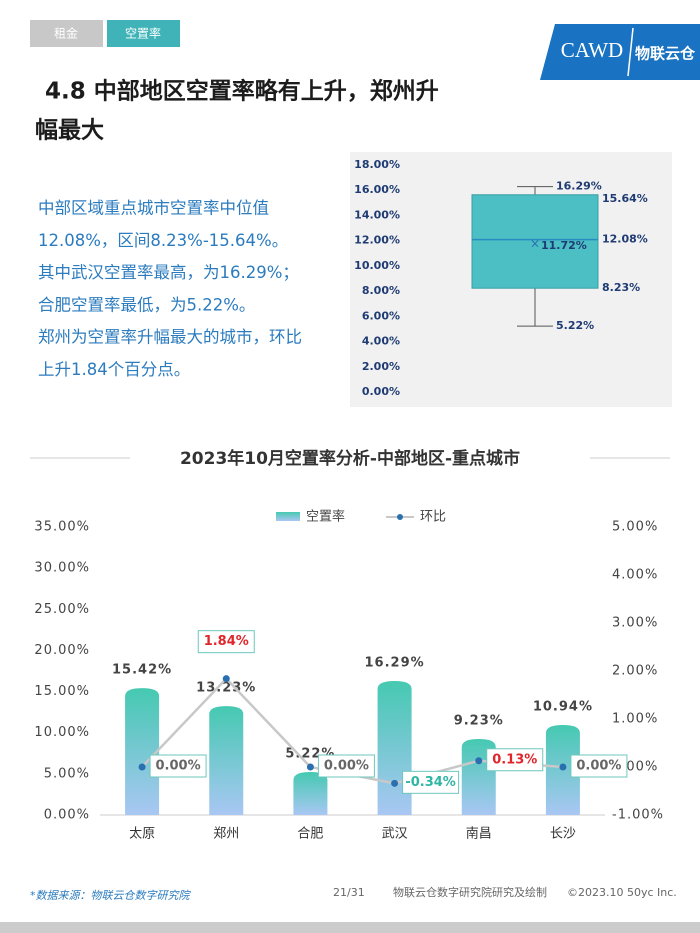 This screenshot has height=933, width=700. What do you see at coordinates (170, 337) in the screenshot?
I see `body-text: 郑州为空置率升幅最大的城市，环比` at bounding box center [170, 337].